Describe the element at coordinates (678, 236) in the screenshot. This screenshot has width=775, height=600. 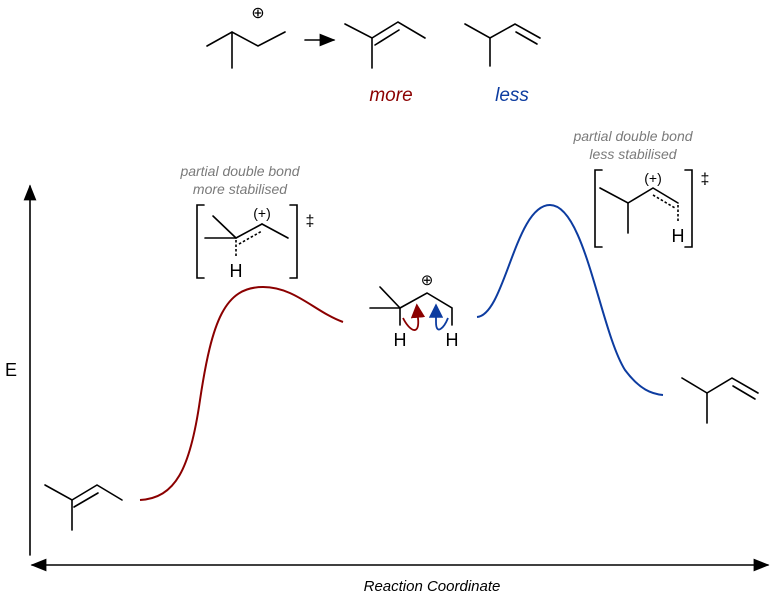
I see `ts-less-hydrogen: H` at that location.